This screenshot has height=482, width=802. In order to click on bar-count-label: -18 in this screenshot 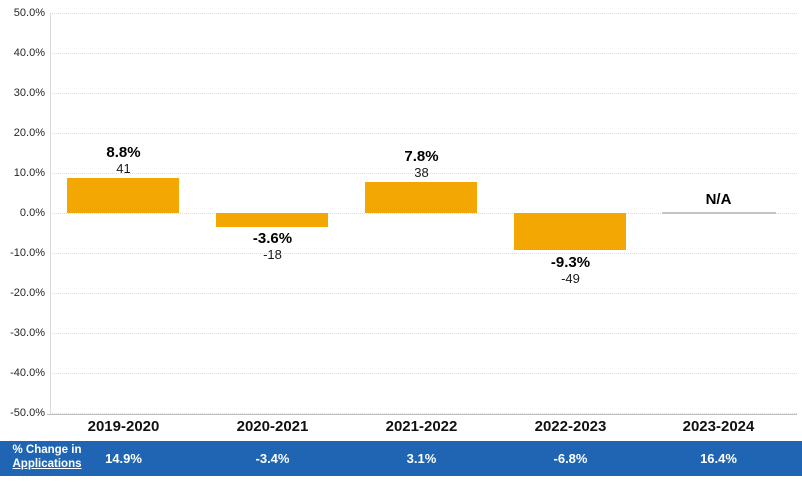, I will do `click(272, 254)`.